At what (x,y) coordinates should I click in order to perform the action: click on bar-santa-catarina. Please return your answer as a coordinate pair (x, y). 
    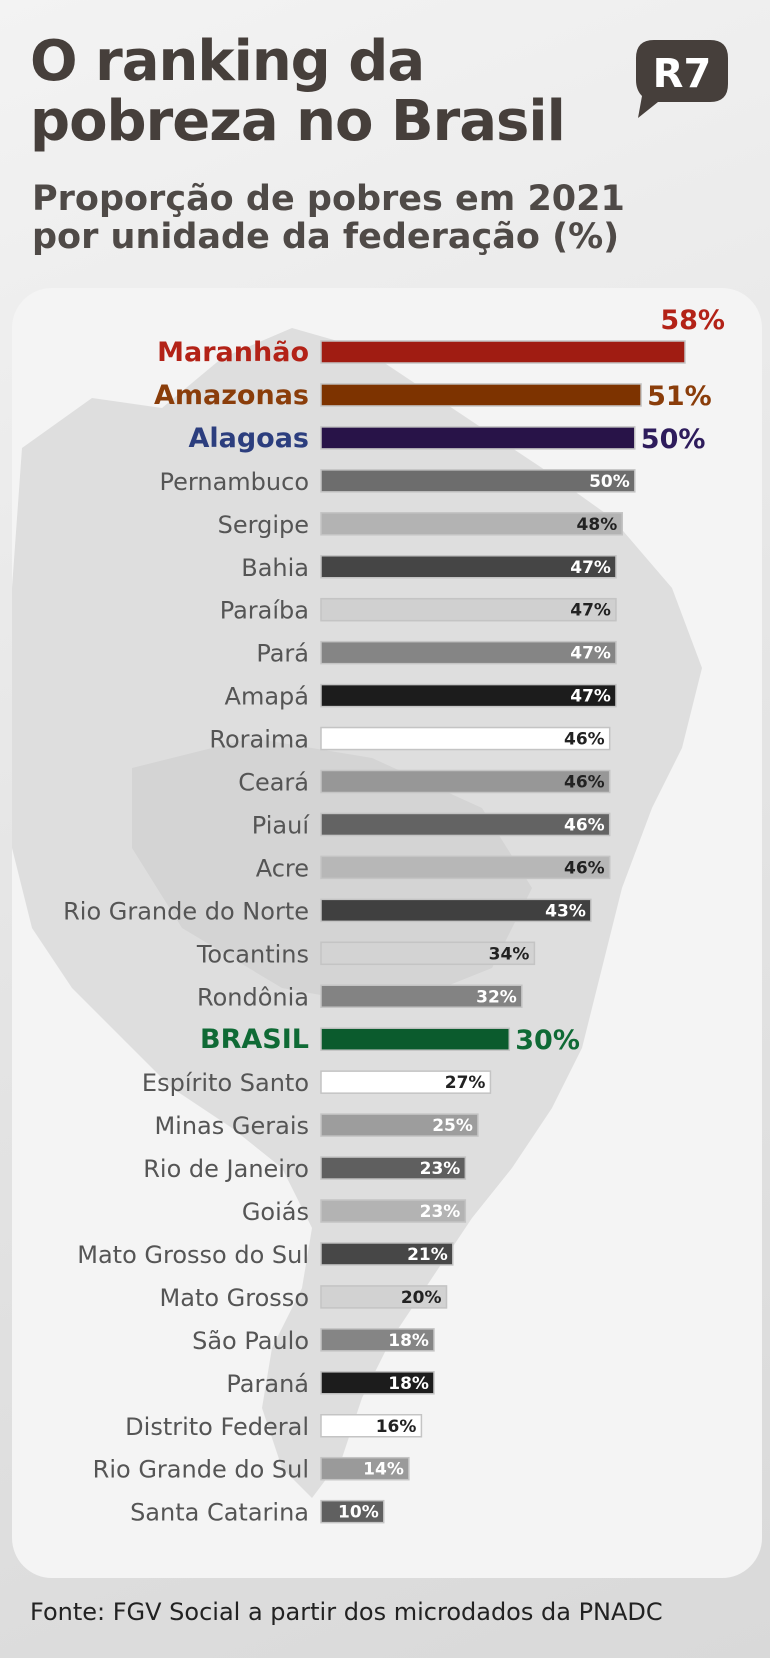
    Looking at the image, I should click on (352, 1511).